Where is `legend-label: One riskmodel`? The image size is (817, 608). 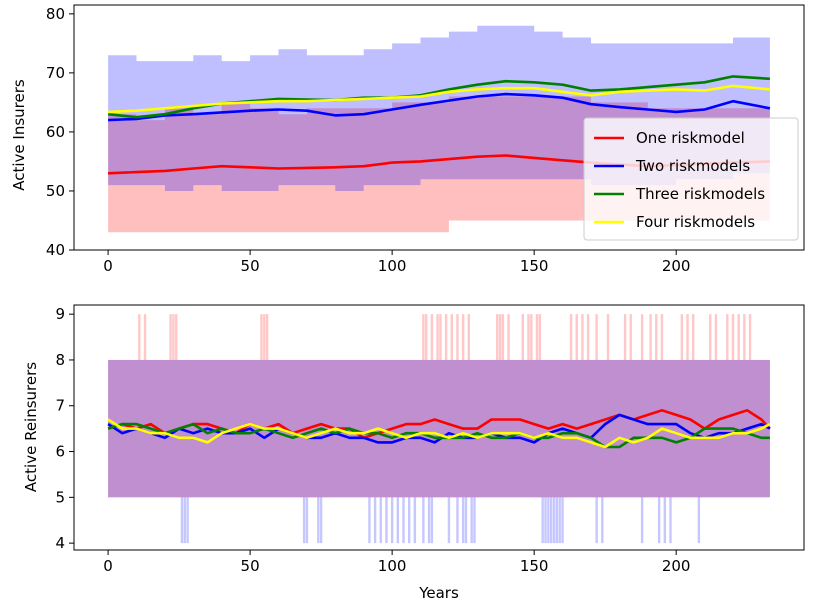
legend-label: One riskmodel is located at coordinates (690, 138).